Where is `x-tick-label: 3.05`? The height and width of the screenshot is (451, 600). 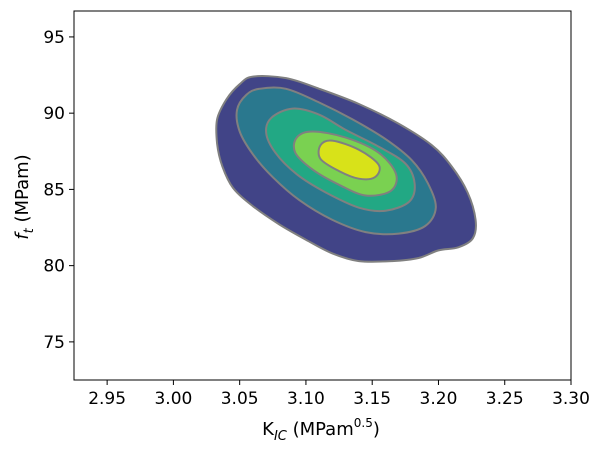 x-tick-label: 3.05 is located at coordinates (240, 399).